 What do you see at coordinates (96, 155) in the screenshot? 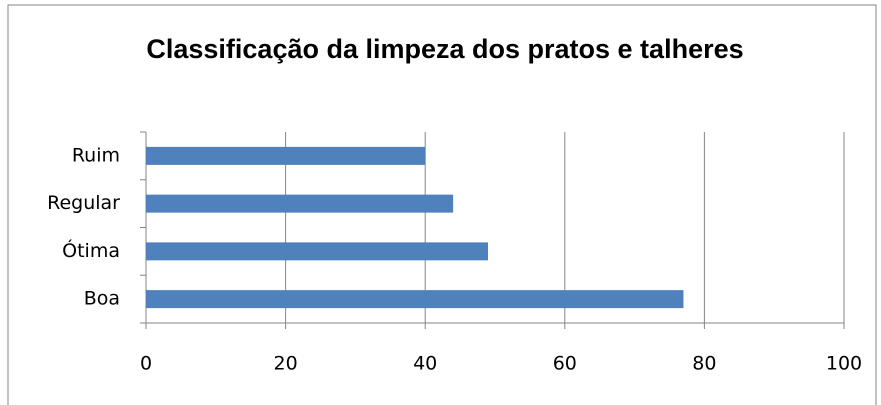
I see `y-tick-label: Ruim` at bounding box center [96, 155].